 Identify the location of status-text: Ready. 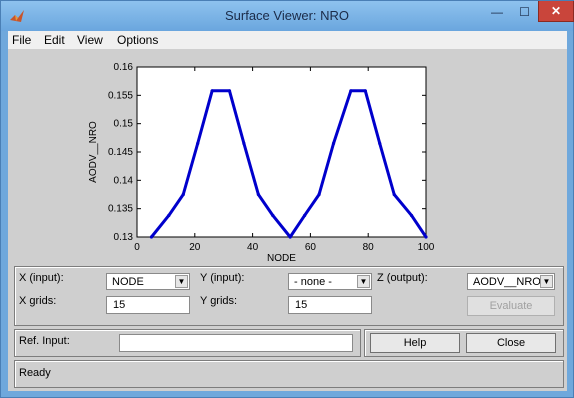
(35, 373).